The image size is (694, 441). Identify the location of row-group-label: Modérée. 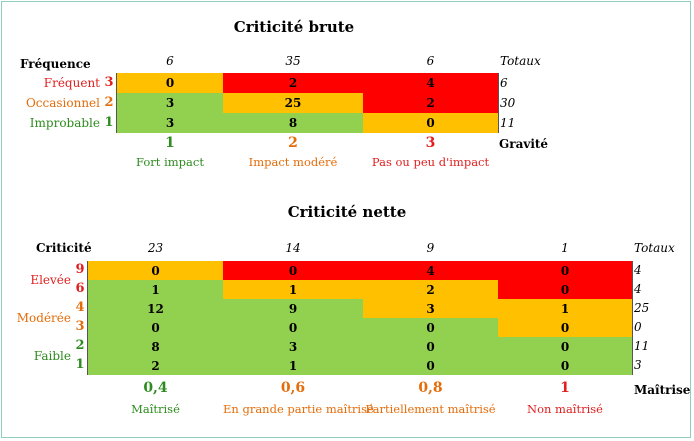
(43, 318).